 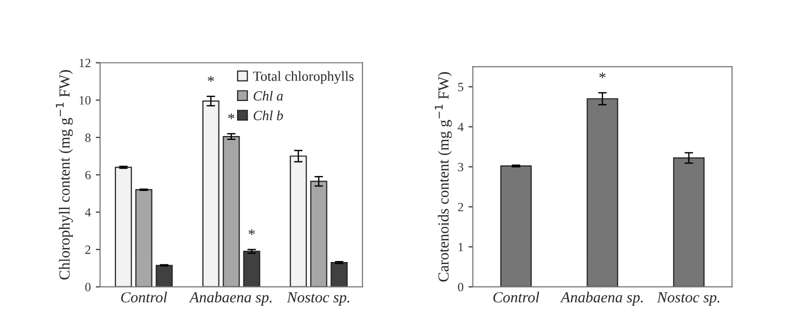 I want to click on y-axis-title: Chlorophyll content (mg g$^{−1}$ FW), so click(x=64, y=175).